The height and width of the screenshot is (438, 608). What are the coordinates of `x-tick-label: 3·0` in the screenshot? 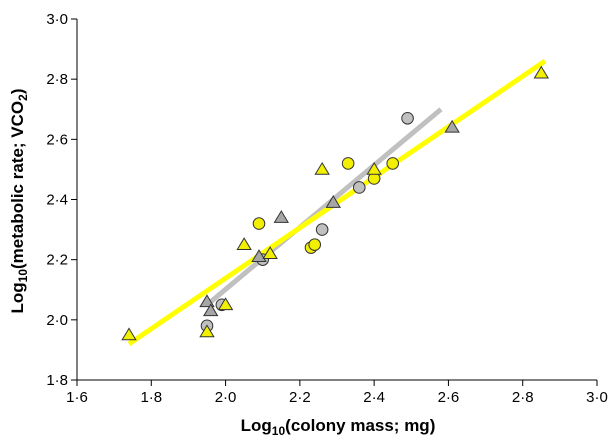 It's located at (597, 397).